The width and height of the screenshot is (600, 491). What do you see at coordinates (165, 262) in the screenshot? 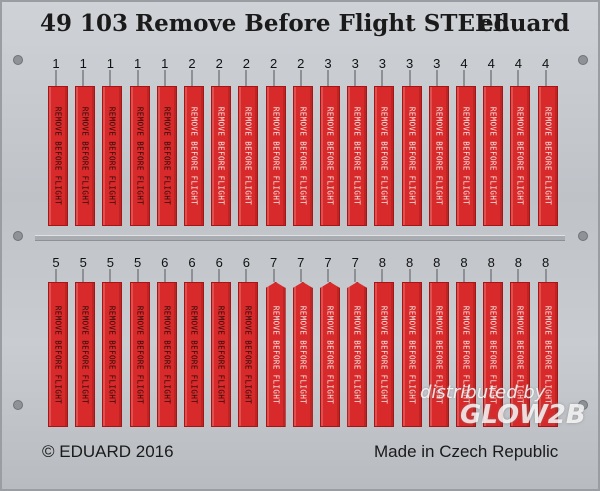
I see `part-number: 6` at bounding box center [165, 262].